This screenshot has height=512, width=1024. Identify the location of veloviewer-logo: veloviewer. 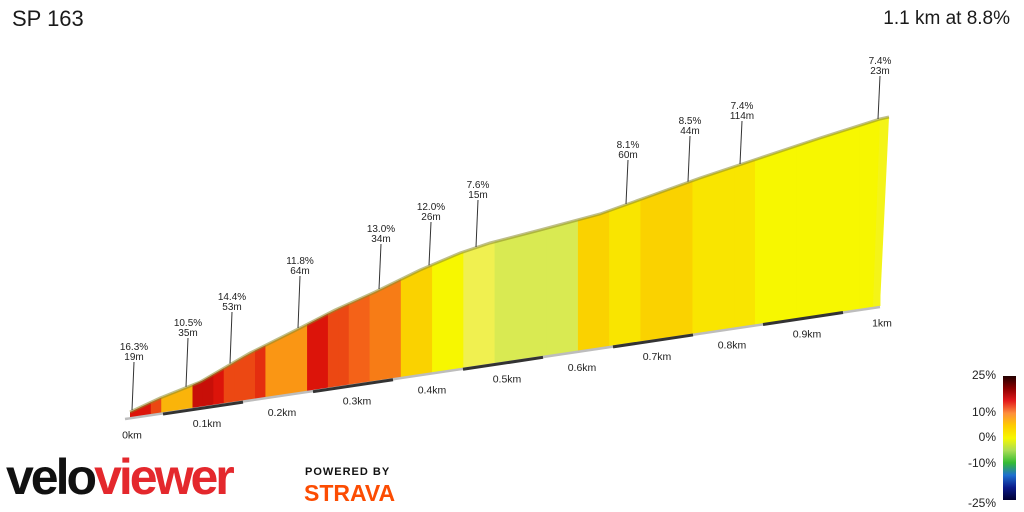
(120, 477).